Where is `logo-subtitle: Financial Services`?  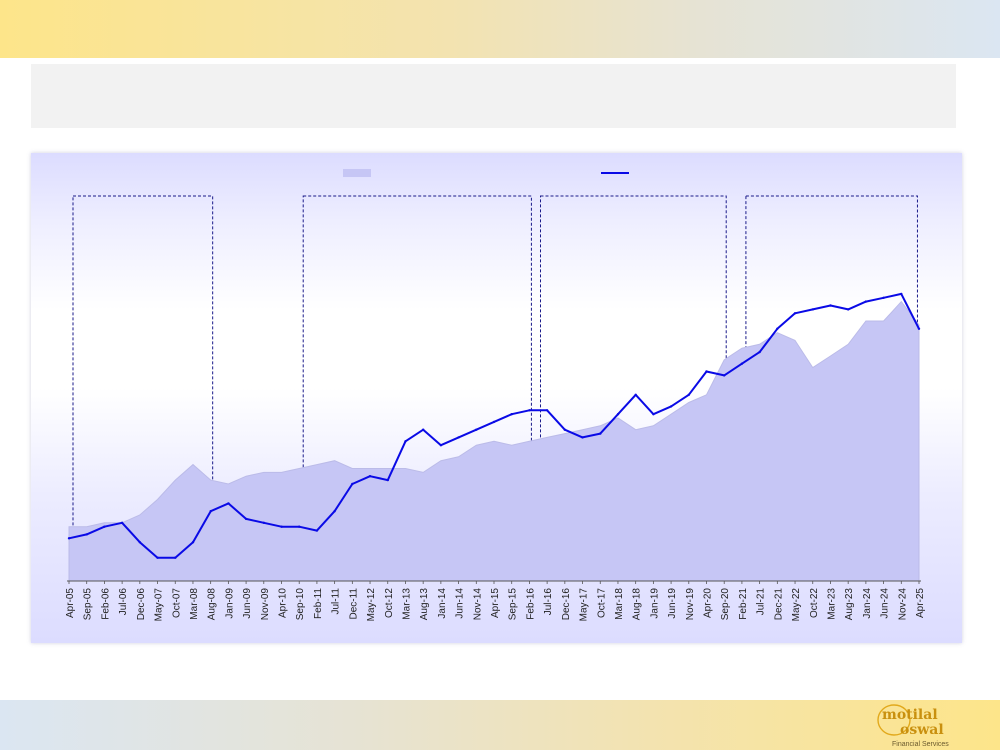
logo-subtitle: Financial Services is located at coordinates (920, 744).